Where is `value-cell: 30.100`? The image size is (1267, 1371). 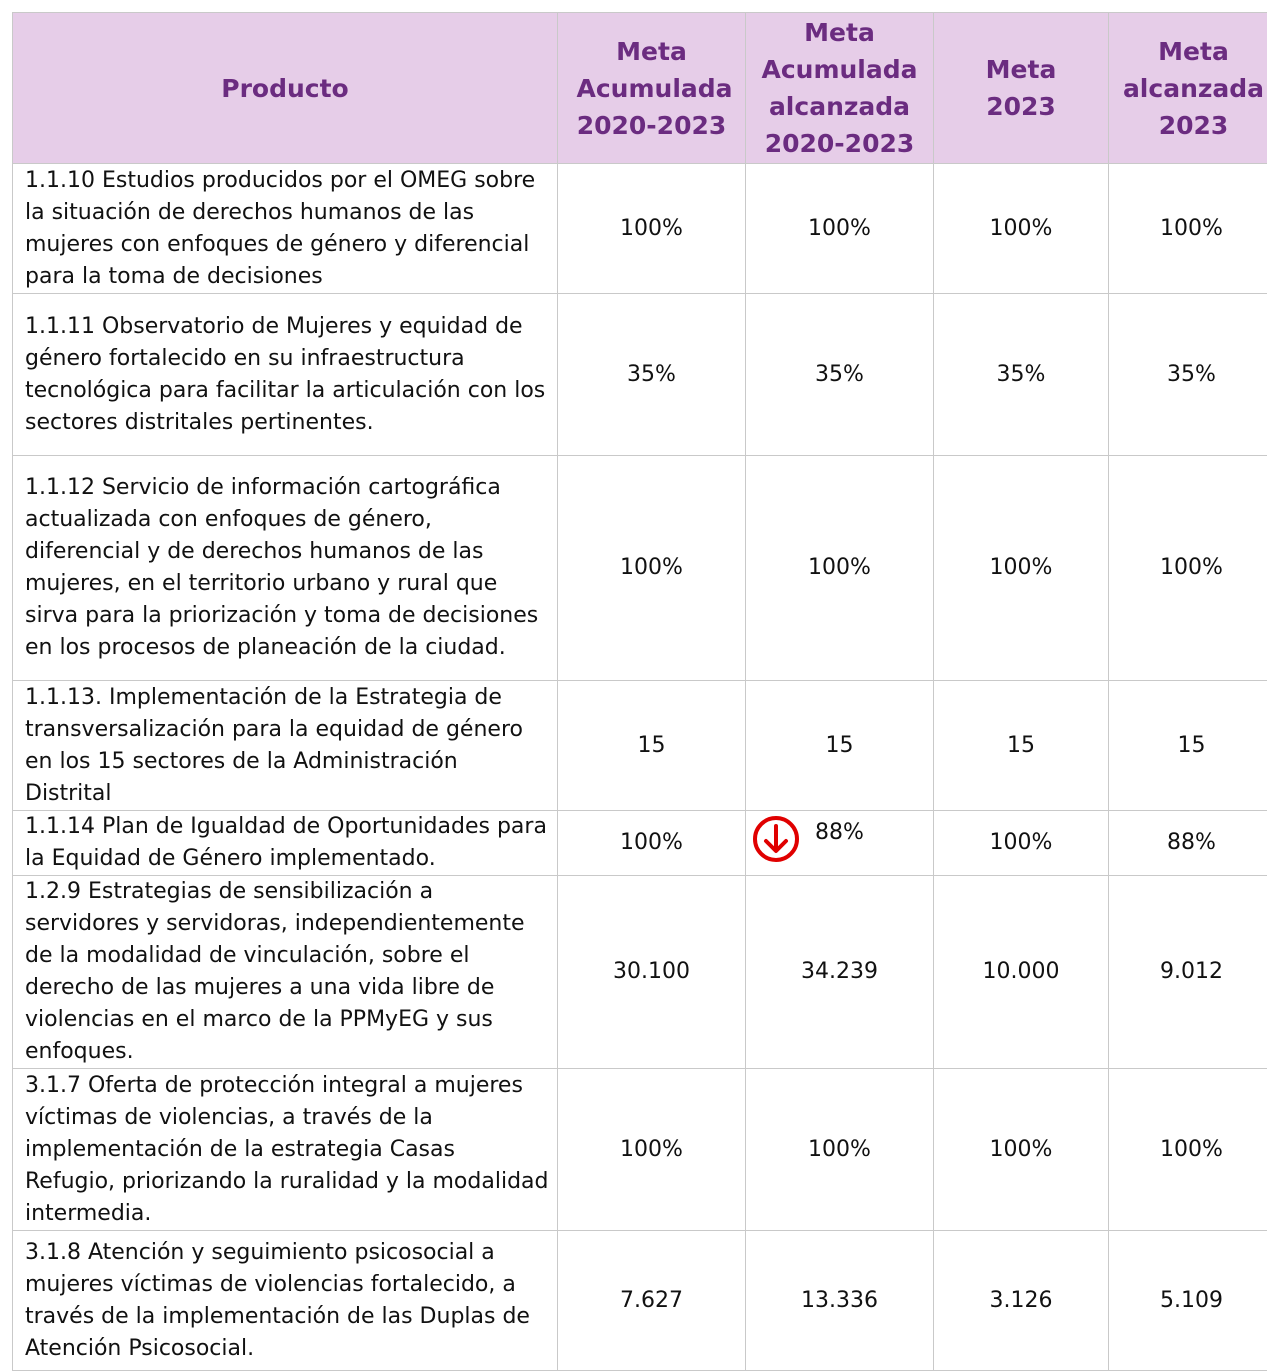 value-cell: 30.100 is located at coordinates (652, 972).